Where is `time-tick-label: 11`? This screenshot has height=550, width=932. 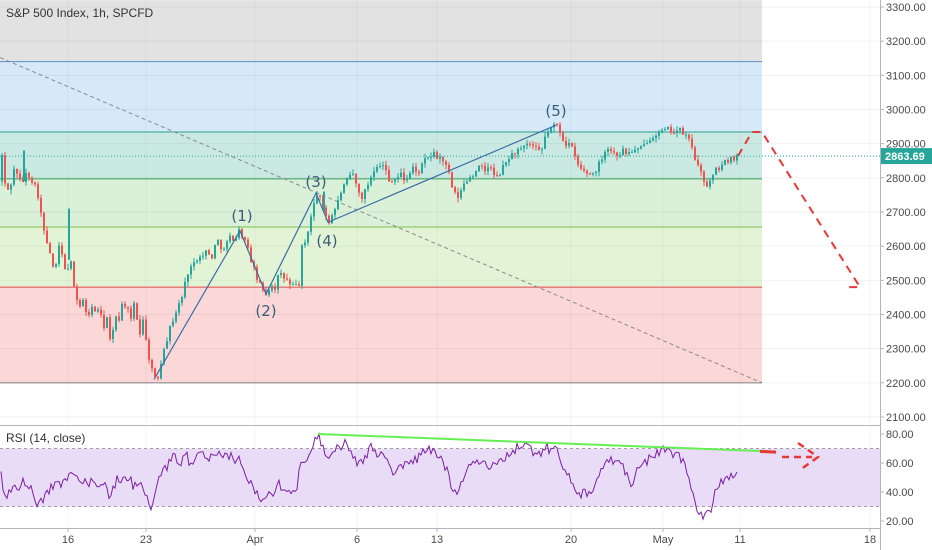
time-tick-label: 11 is located at coordinates (739, 540).